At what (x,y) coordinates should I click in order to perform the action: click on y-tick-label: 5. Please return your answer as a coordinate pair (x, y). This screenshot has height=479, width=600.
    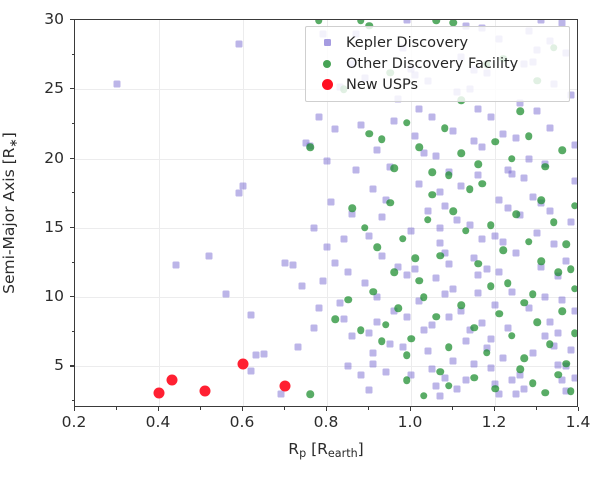
    Looking at the image, I should click on (59, 365).